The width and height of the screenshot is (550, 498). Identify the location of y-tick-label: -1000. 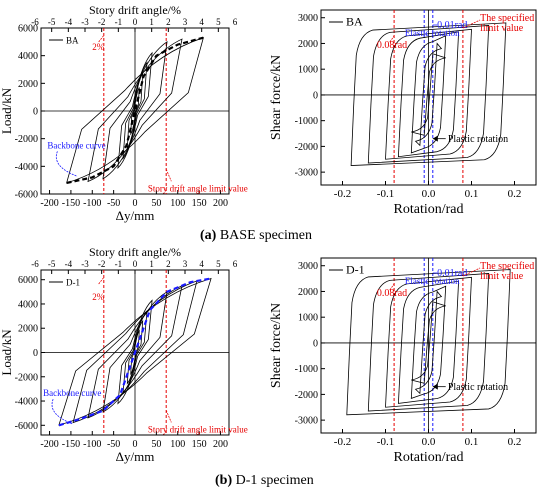
(306, 121).